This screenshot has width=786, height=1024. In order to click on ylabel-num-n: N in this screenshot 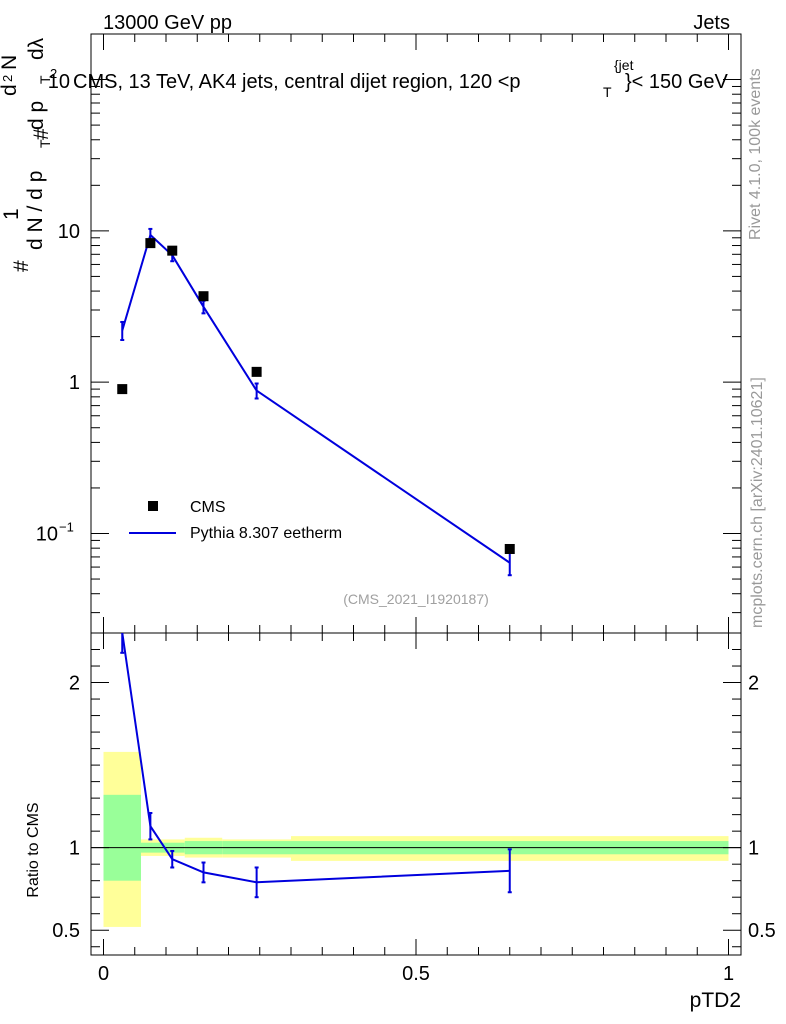, I will do `click(10, 62)`.